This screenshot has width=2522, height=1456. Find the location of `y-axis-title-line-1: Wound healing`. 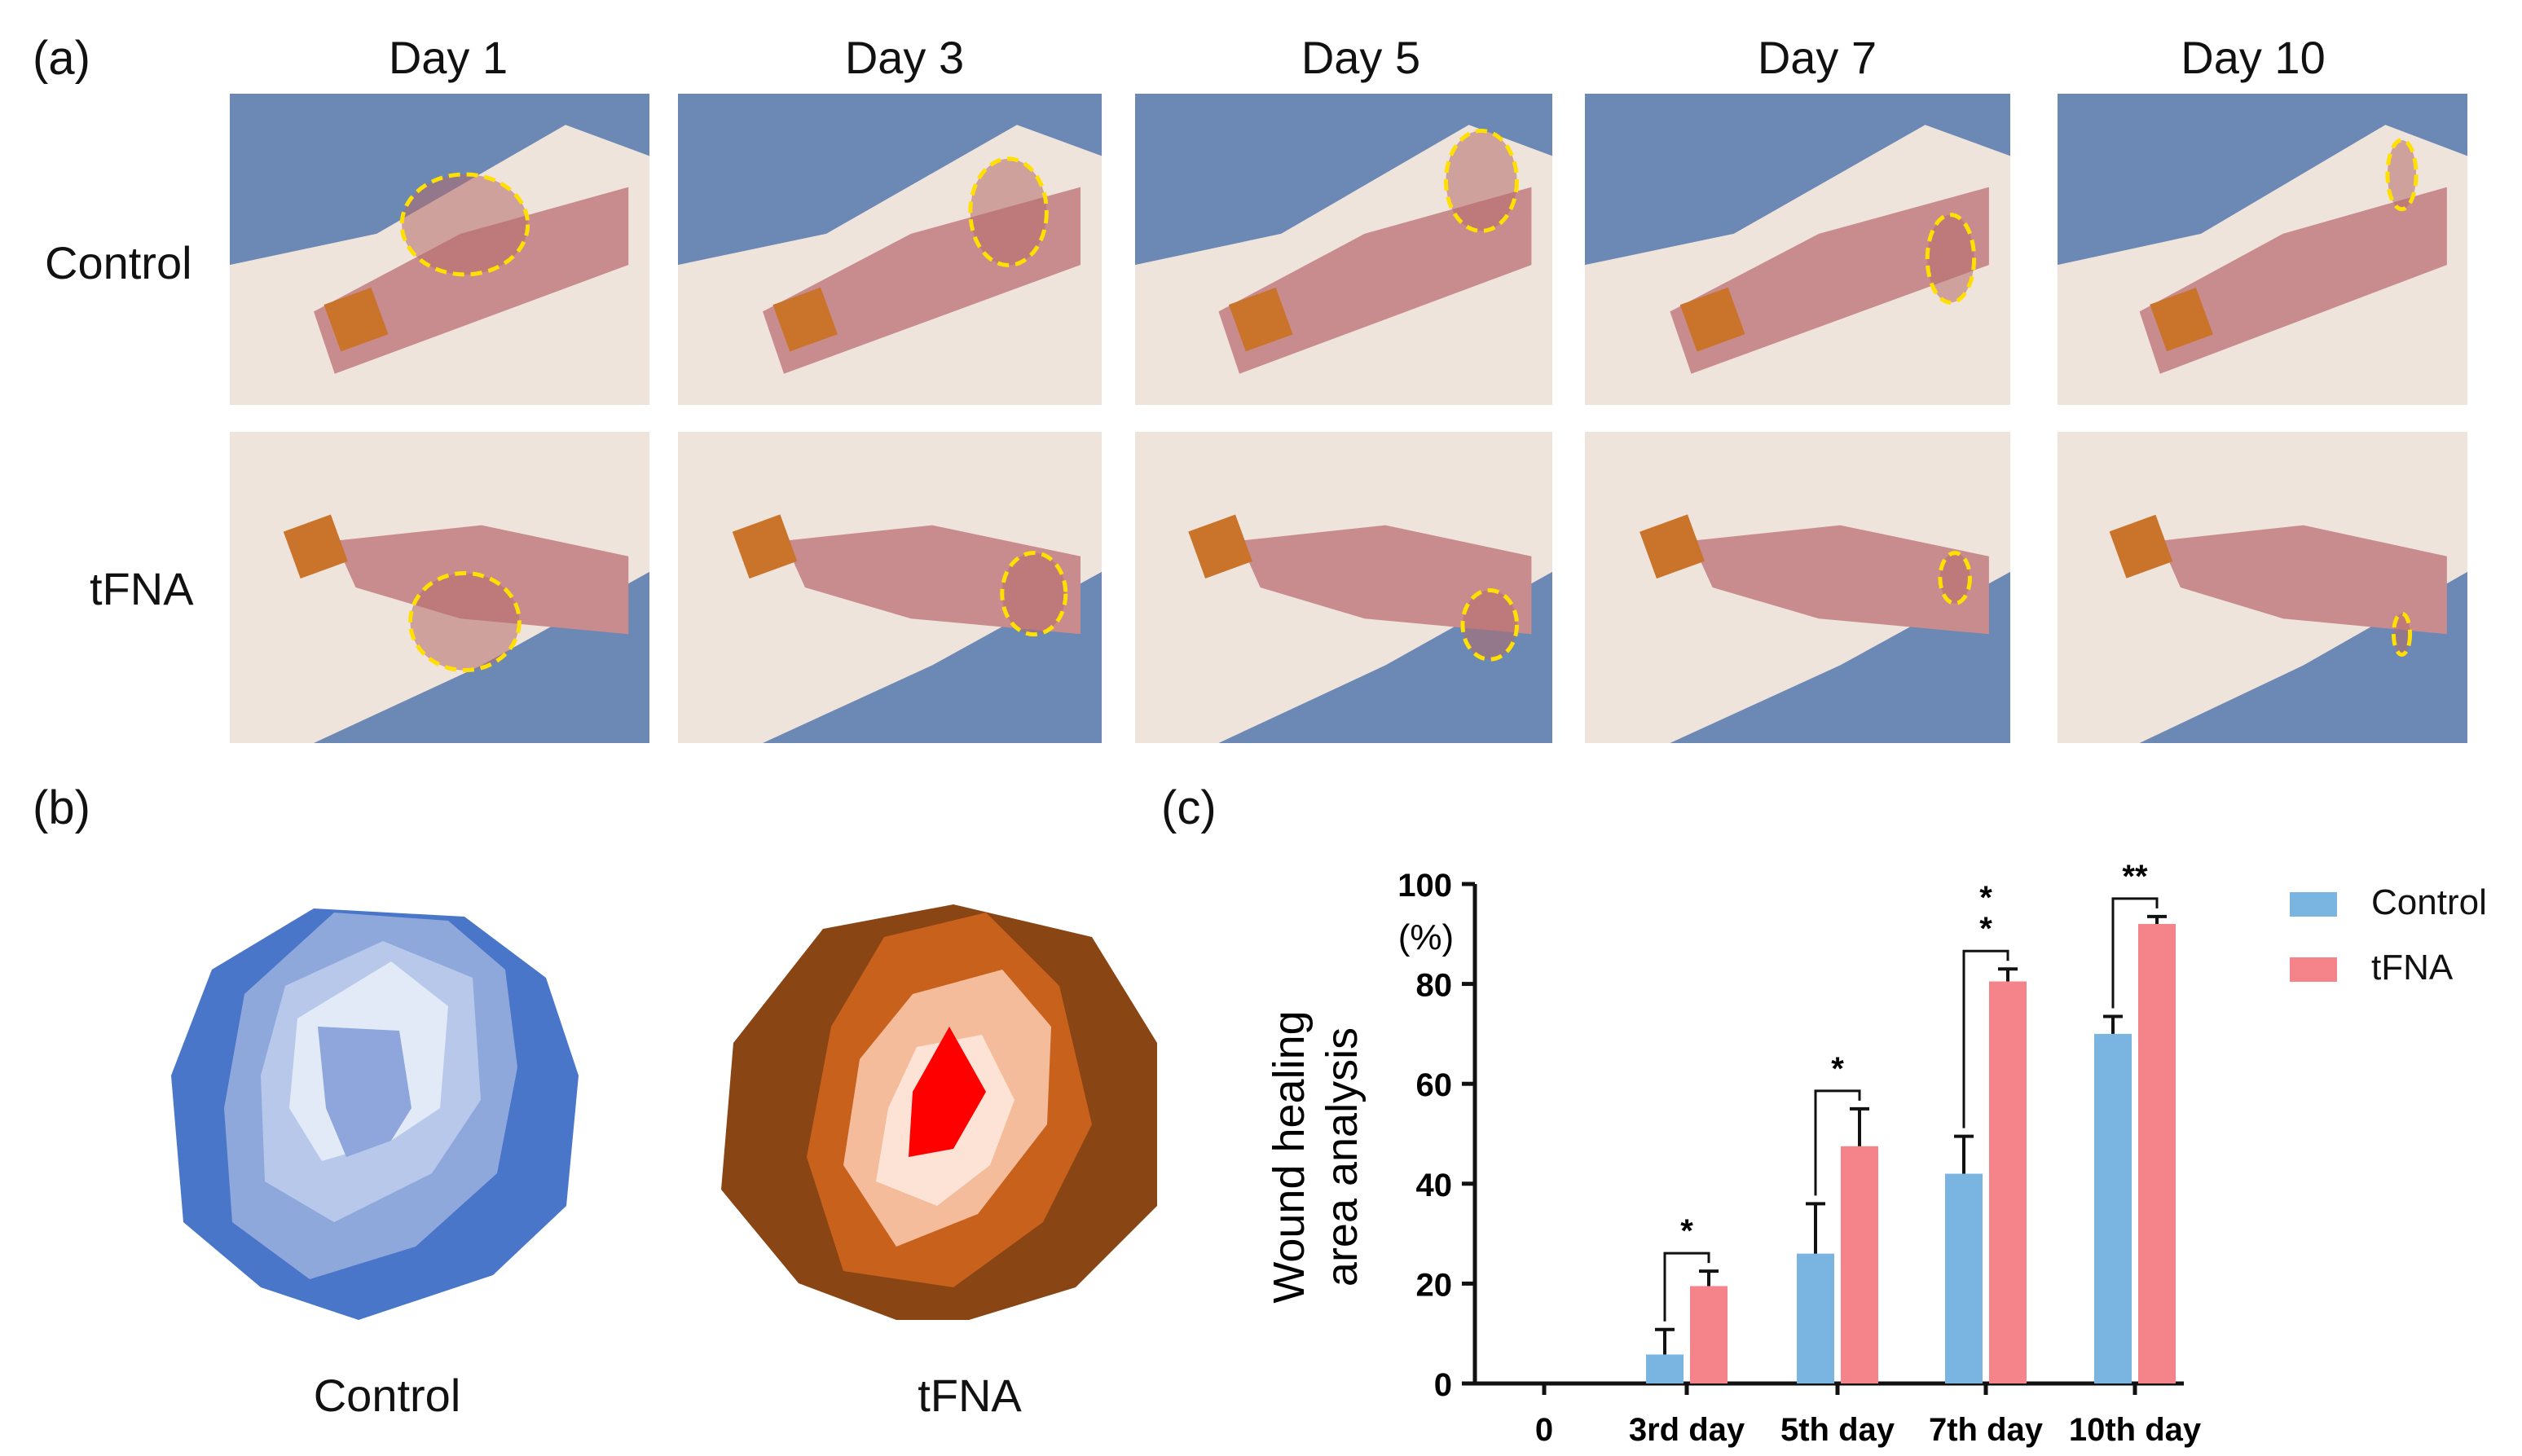

y-axis-title-line-1: Wound healing is located at coordinates (1289, 1156).